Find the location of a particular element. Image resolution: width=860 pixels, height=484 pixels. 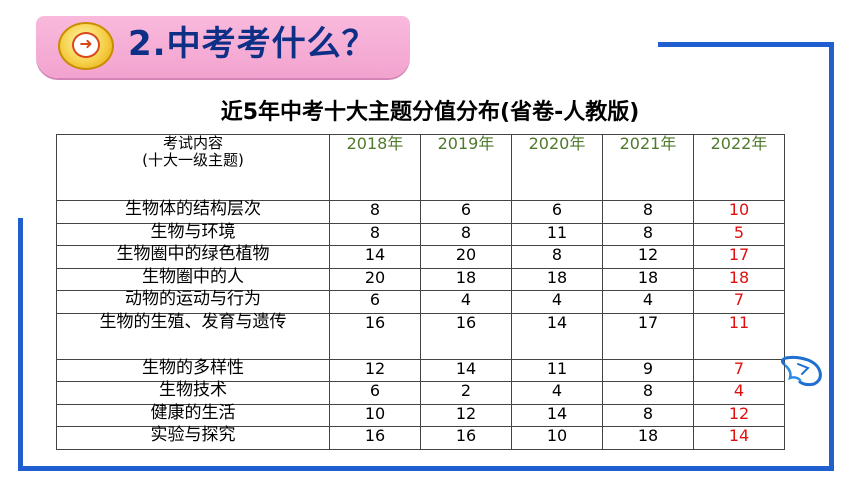

frame-line-left is located at coordinates (20, 344).